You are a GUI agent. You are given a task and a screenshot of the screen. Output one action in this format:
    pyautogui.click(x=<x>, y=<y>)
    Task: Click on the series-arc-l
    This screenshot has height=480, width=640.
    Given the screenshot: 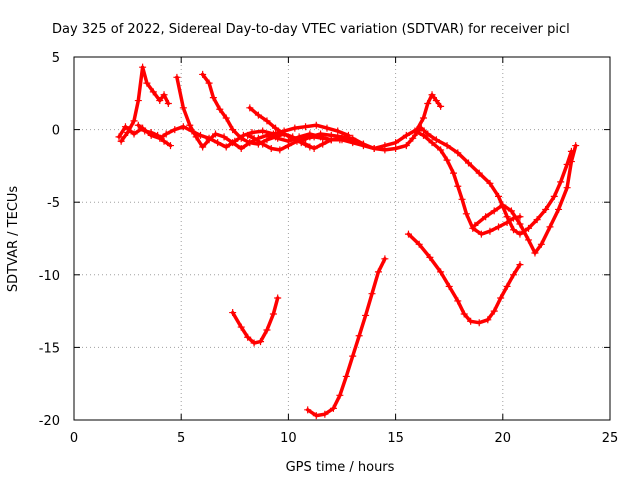 What is the action you would take?
    pyautogui.click(x=346, y=337)
    